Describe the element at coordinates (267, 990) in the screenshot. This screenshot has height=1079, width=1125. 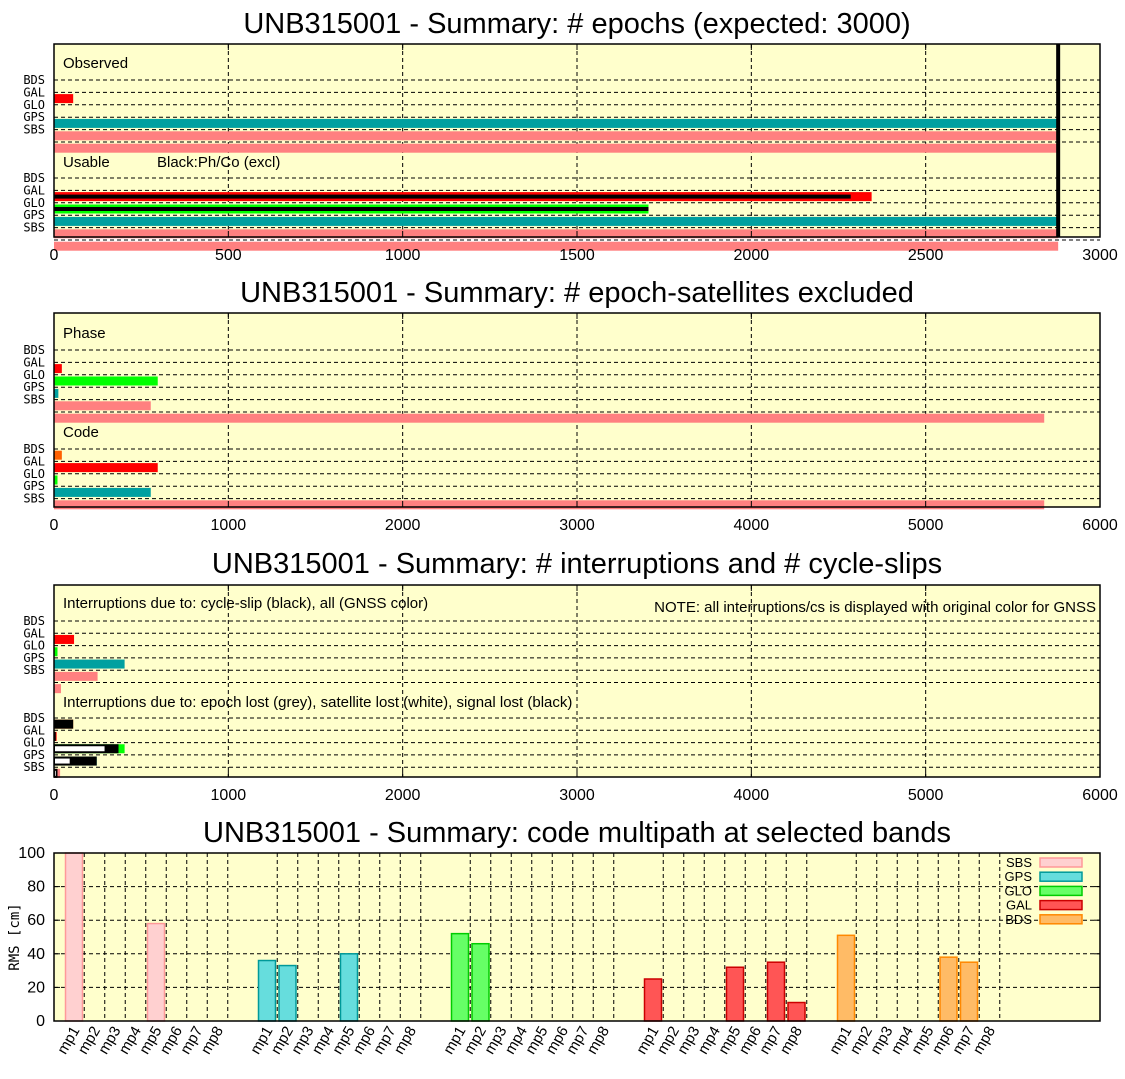
I see `bar-gps-mp1` at that location.